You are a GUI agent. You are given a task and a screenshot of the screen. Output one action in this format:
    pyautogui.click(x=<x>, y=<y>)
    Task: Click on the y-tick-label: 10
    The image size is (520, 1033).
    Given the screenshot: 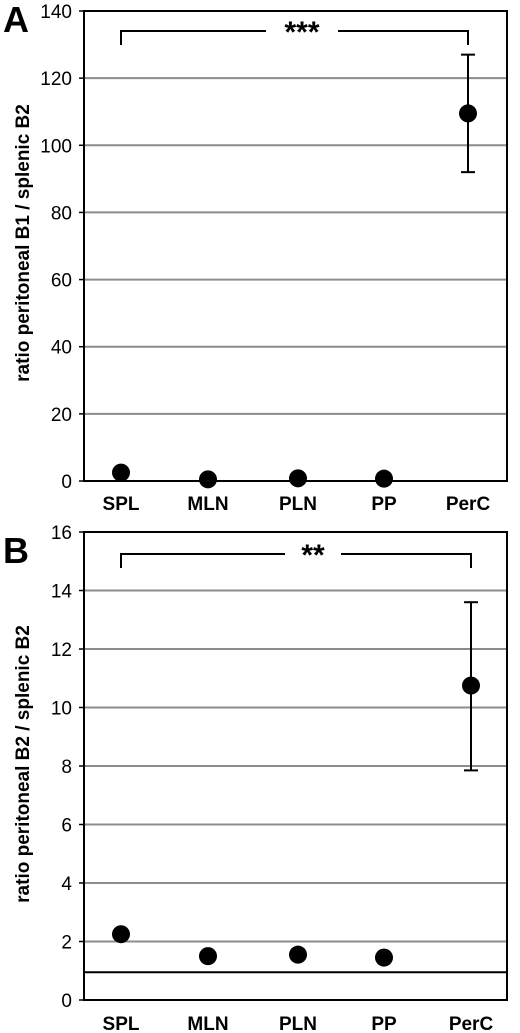 What is the action you would take?
    pyautogui.click(x=61, y=709)
    